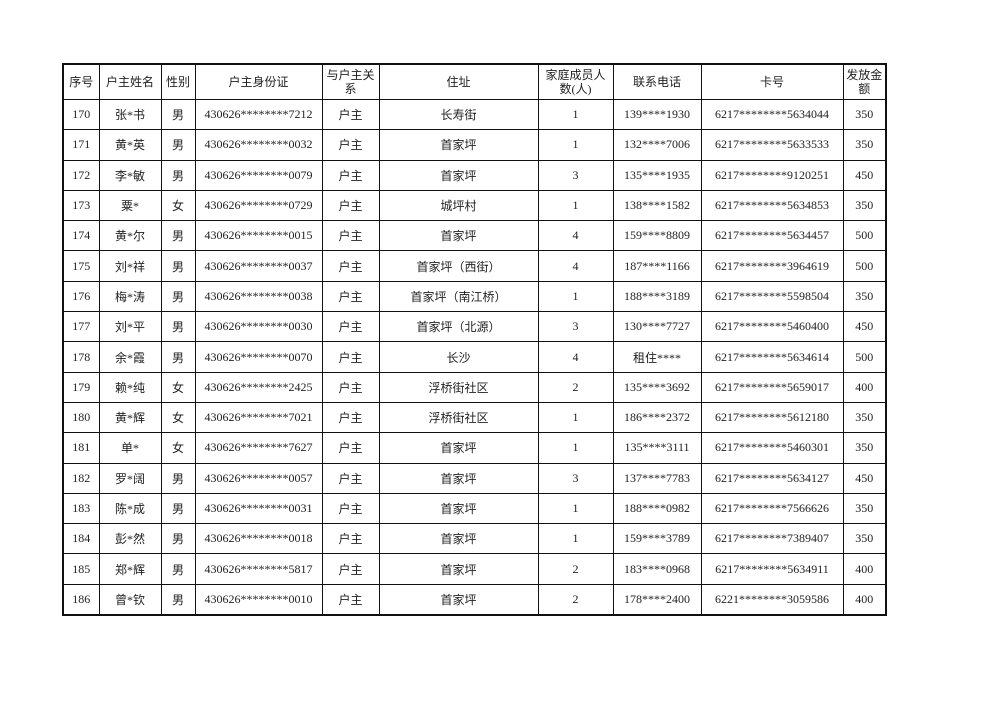 Image resolution: width=1000 pixels, height=706 pixels. I want to click on cell-name: 余*霞, so click(130, 357).